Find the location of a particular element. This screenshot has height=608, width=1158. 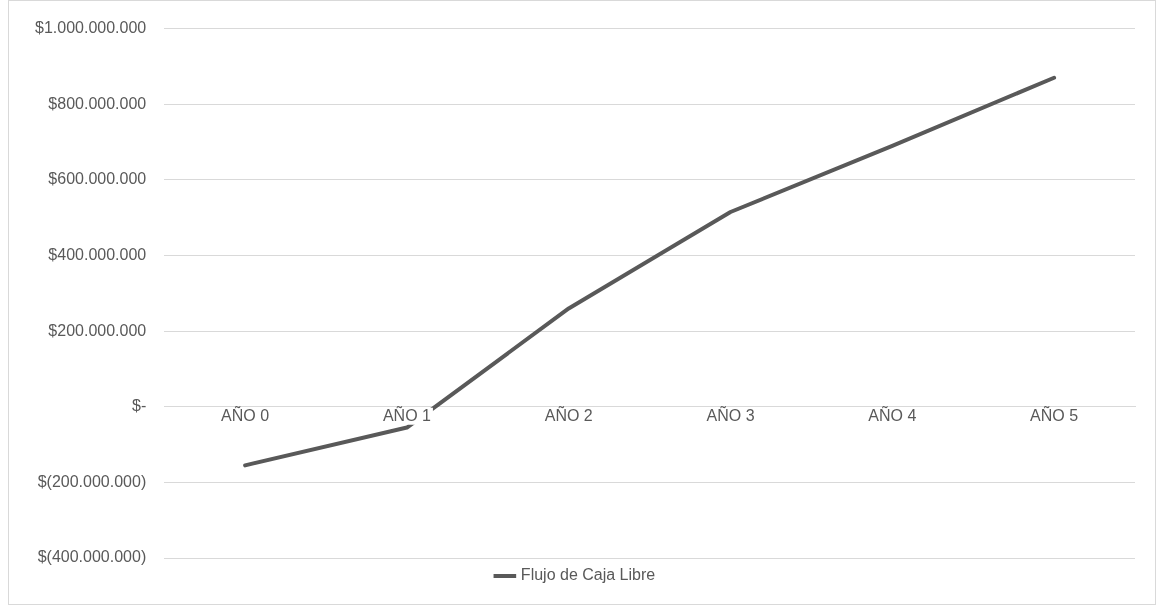

legend-label: Flujo de Caja Libre is located at coordinates (588, 575).